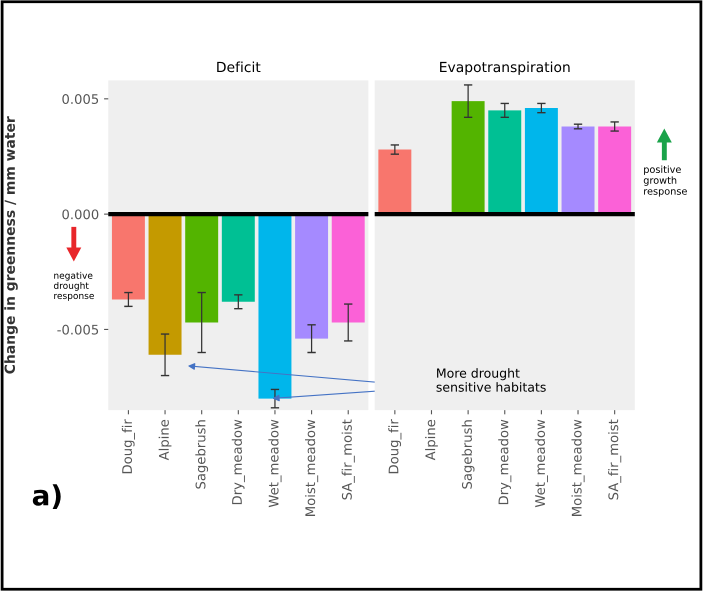 The width and height of the screenshot is (703, 591). Describe the element at coordinates (74, 286) in the screenshot. I see `text: negative drought response` at that location.